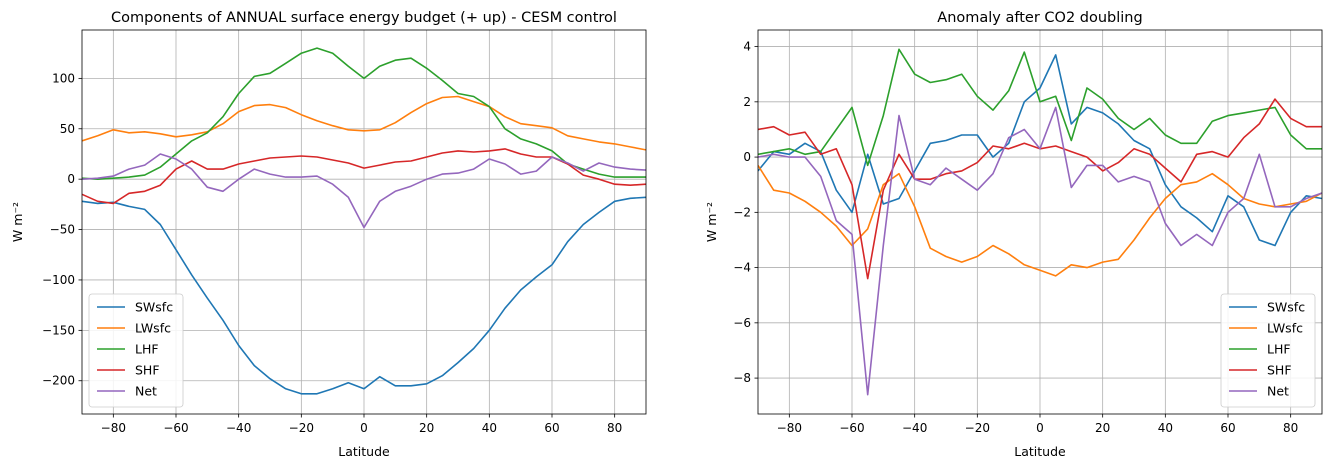 This screenshot has height=472, width=1332. I want to click on legend-right: SWsfc LWsfc LHF SHF Net, so click(1268, 350).